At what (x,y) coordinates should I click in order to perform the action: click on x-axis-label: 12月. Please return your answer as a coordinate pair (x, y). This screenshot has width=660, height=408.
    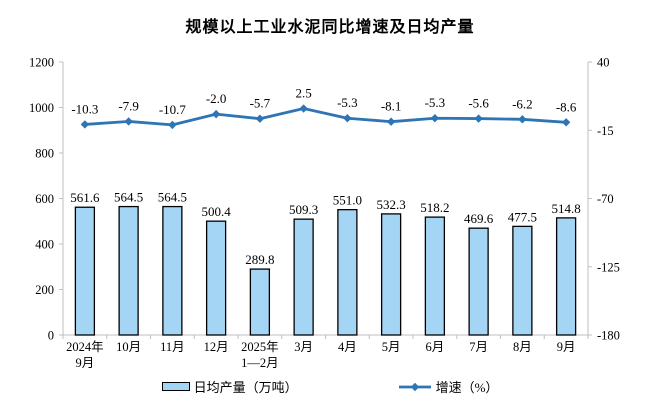
    Looking at the image, I should click on (216, 347).